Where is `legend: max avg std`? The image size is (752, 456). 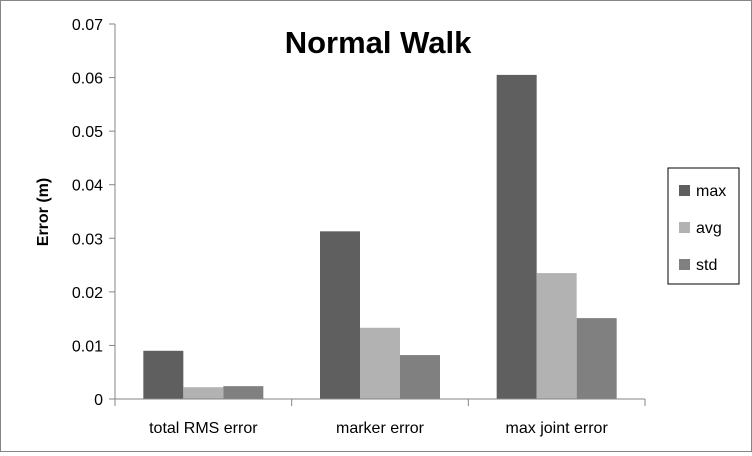 legend: max avg std is located at coordinates (703, 226).